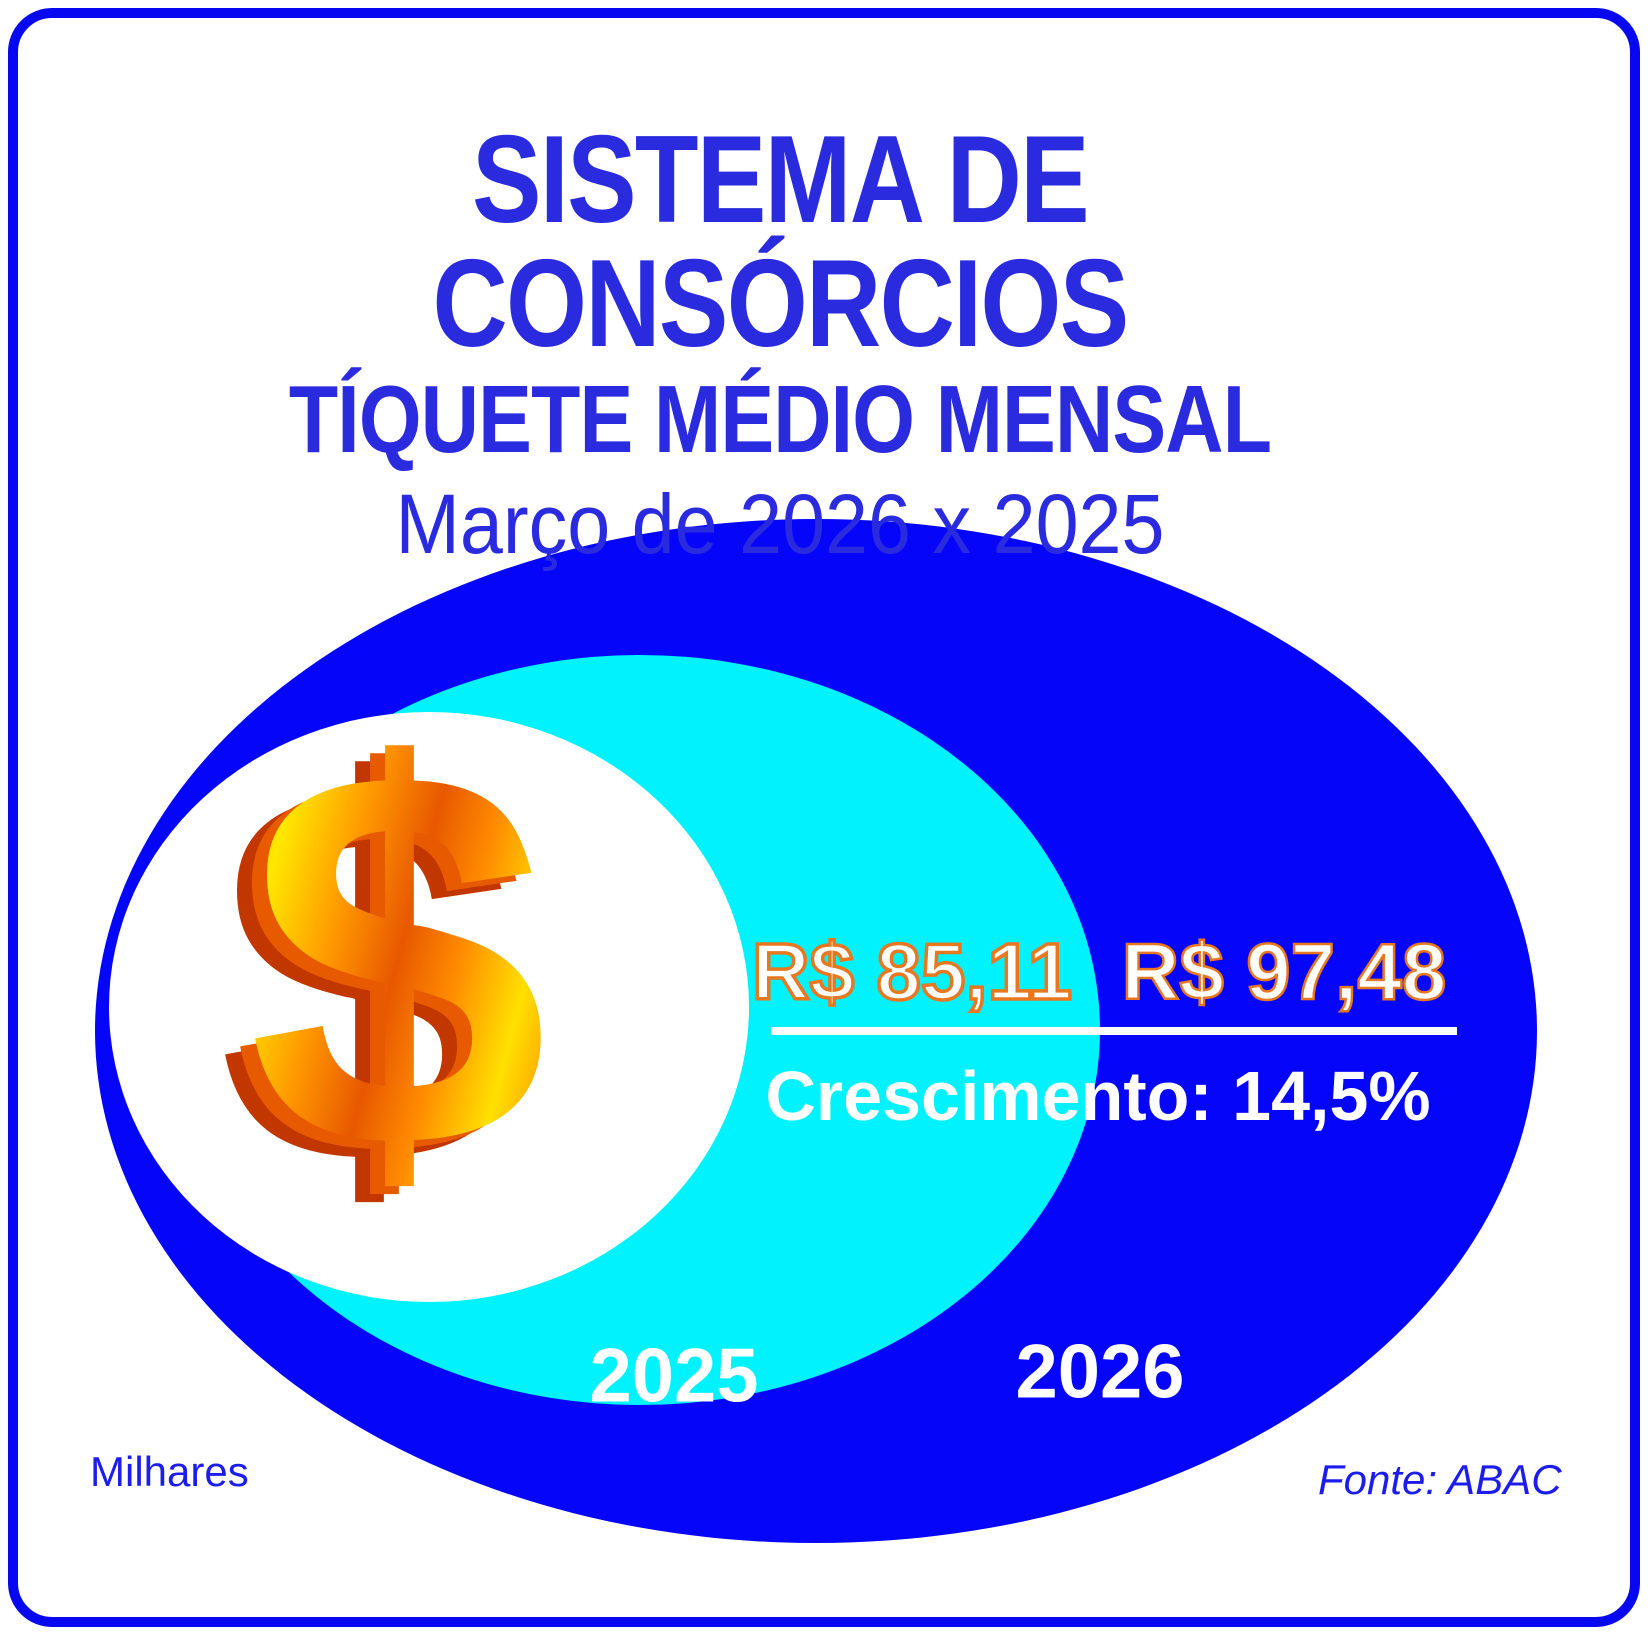 The height and width of the screenshot is (1635, 1648). Describe the element at coordinates (1098, 1096) in the screenshot. I see `growth-label: Crescimento: 14,5%` at that location.